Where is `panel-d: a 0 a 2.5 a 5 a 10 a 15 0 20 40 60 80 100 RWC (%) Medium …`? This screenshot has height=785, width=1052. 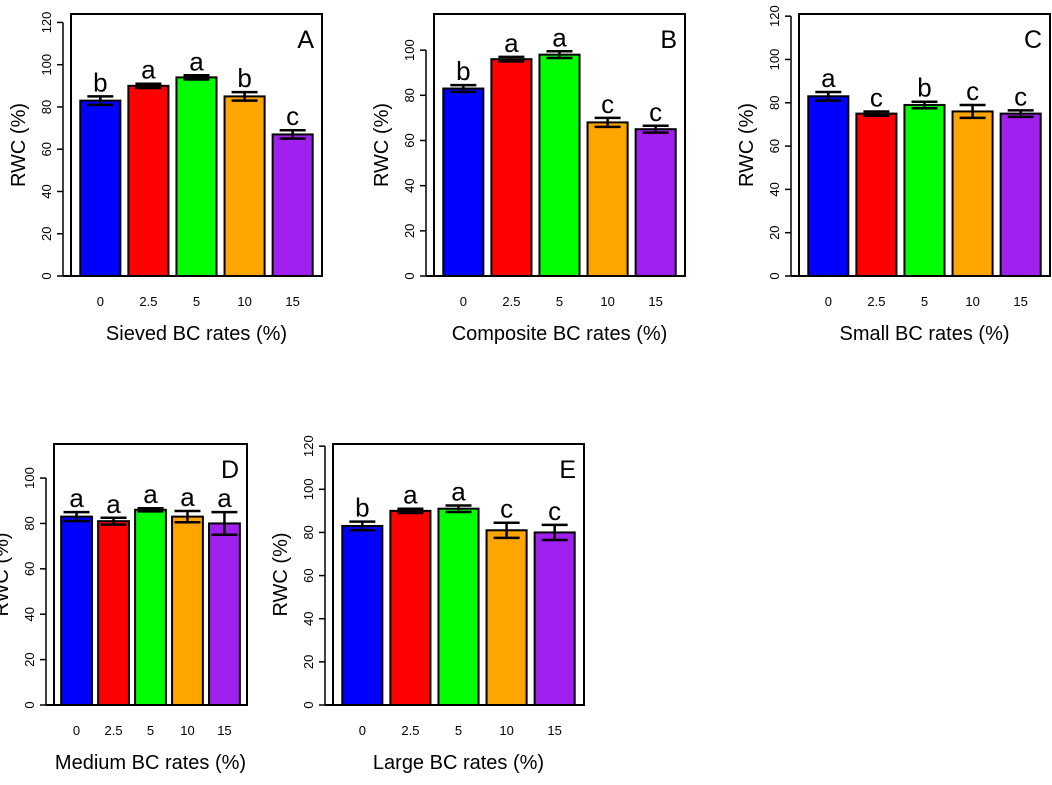 panel-d: a 0 a 2.5 a 5 a 10 a 15 0 20 40 60 80 100 RWC (%) Medium … is located at coordinates (124, 608).